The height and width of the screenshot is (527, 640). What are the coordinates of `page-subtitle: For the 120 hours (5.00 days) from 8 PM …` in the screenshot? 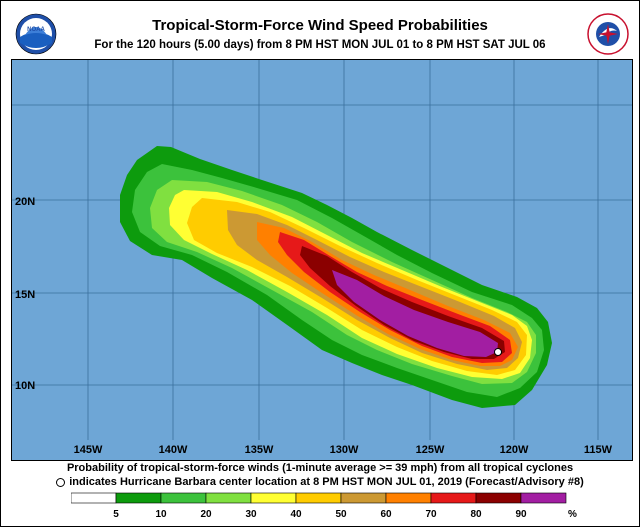 It's located at (320, 45).